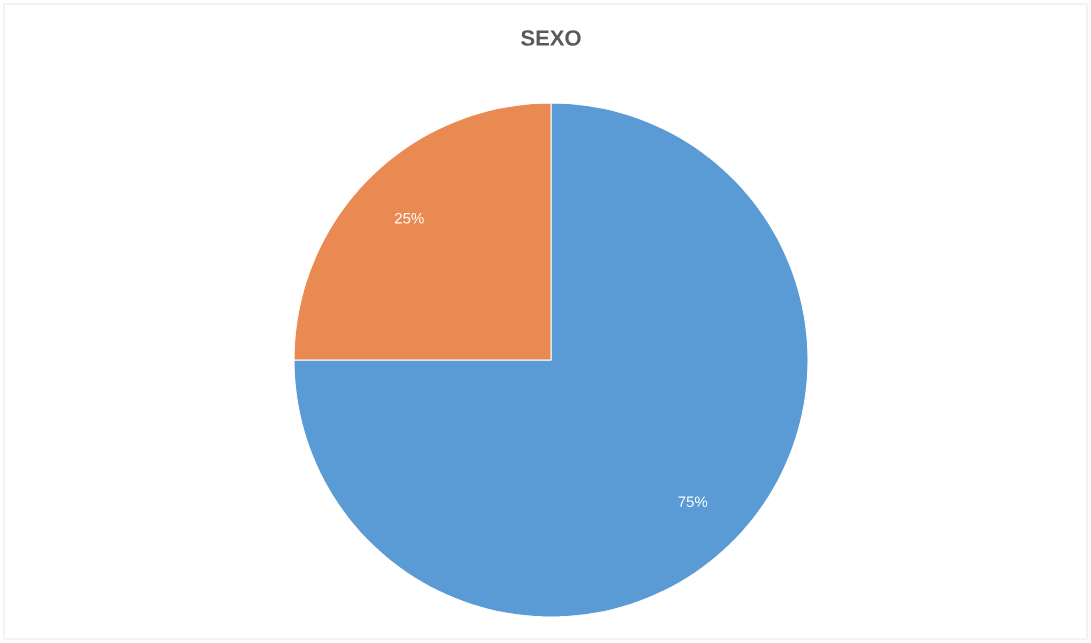 This screenshot has height=643, width=1091. I want to click on data-label: 25%, so click(409, 218).